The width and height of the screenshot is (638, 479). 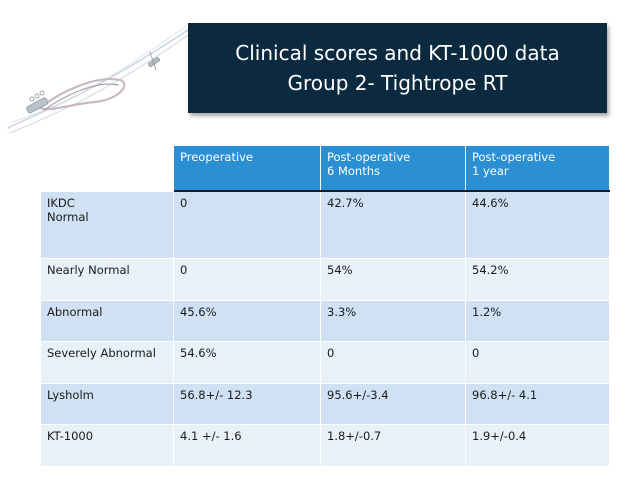 What do you see at coordinates (490, 171) in the screenshot?
I see `header-1y-line-2: 1 year` at bounding box center [490, 171].